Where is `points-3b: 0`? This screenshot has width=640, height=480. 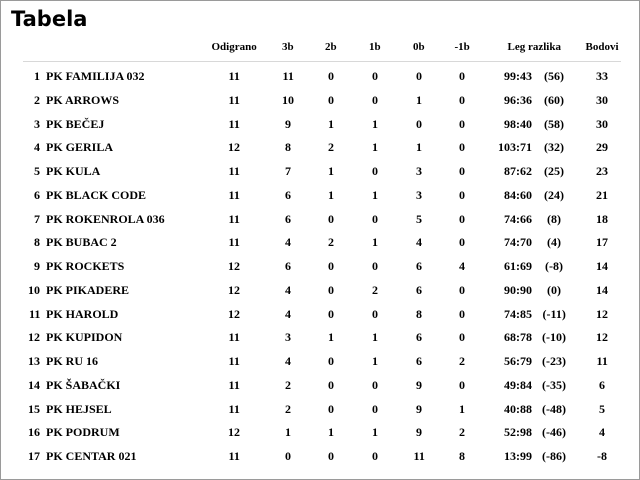 points-3b: 0 is located at coordinates (288, 456).